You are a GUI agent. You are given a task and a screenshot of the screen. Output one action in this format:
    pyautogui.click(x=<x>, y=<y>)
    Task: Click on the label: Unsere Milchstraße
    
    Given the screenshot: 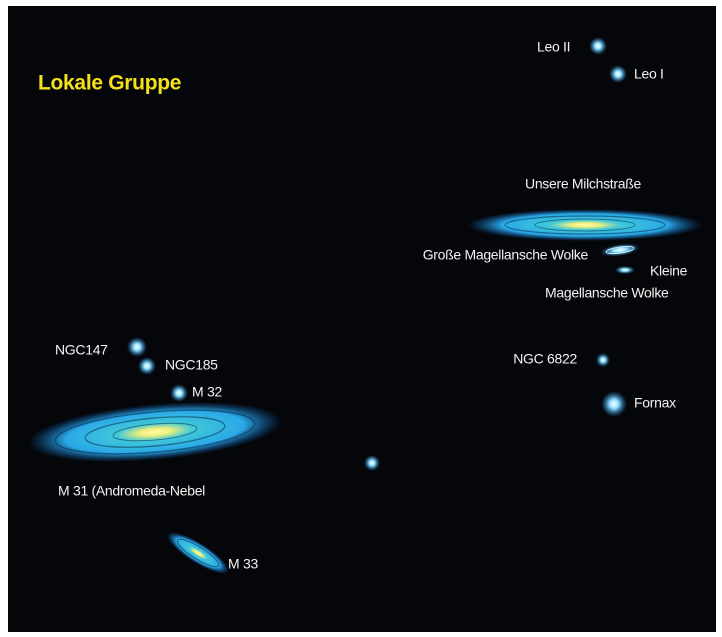 What is the action you would take?
    pyautogui.click(x=583, y=184)
    